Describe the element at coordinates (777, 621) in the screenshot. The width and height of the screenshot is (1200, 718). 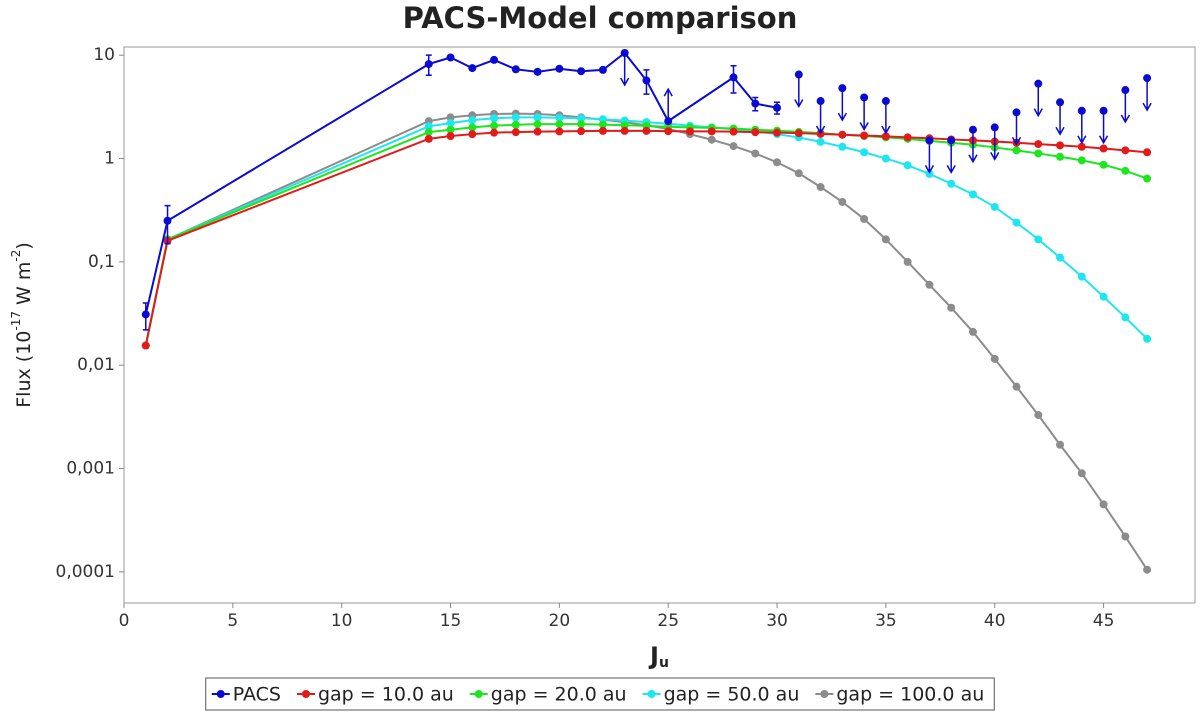
I see `x-tick-label: 30` at that location.